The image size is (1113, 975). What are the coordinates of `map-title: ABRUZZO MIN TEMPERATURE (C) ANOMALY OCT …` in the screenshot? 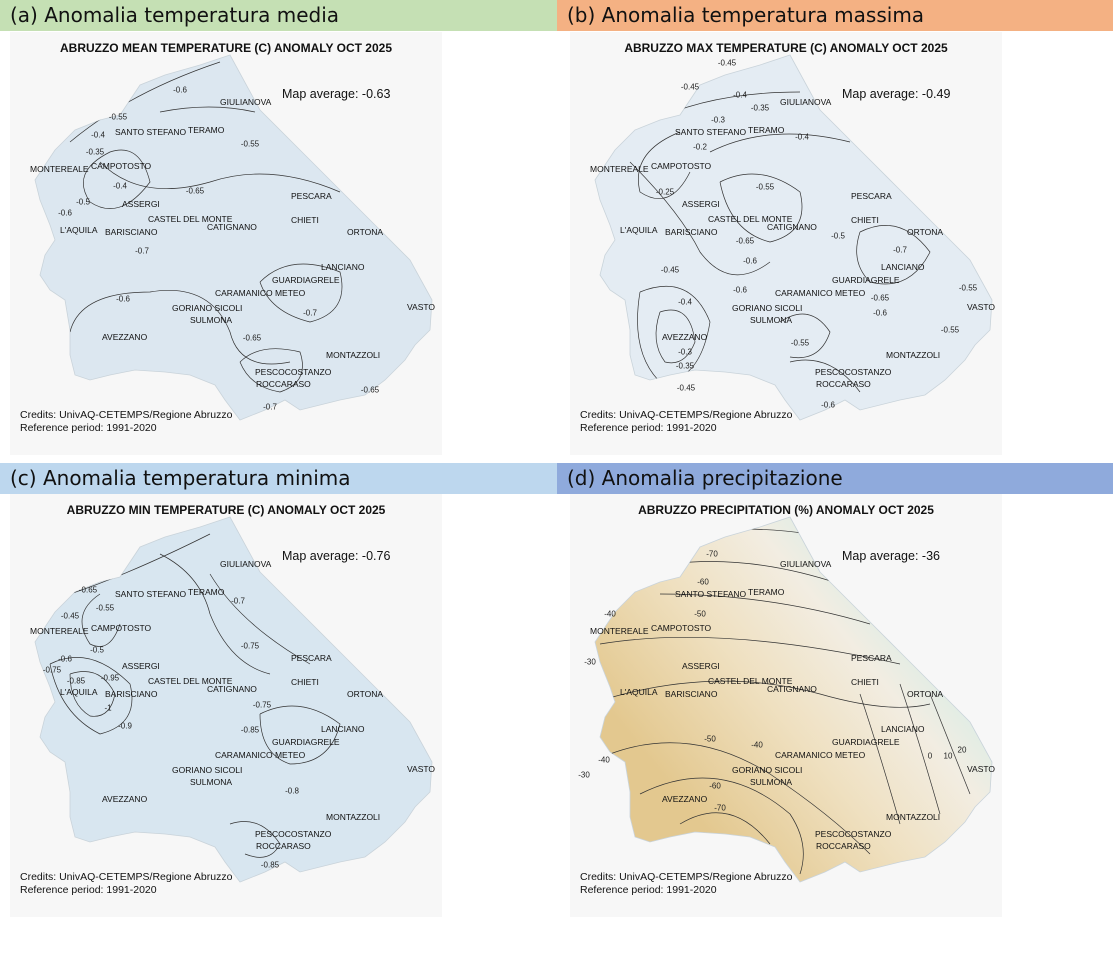 It's located at (226, 510).